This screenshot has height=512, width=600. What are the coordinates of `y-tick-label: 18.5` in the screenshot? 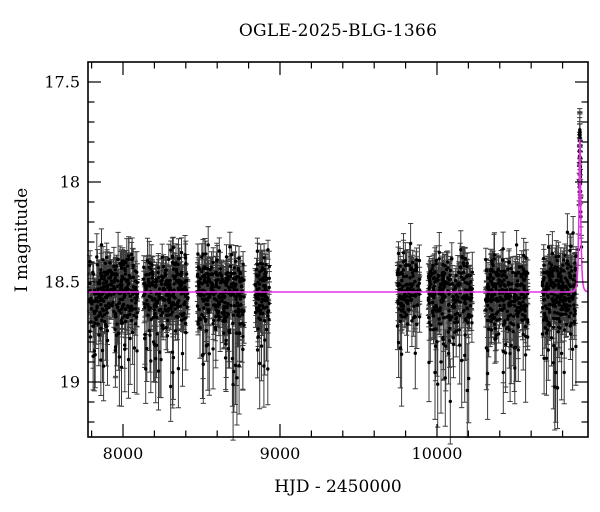 It's located at (62, 282).